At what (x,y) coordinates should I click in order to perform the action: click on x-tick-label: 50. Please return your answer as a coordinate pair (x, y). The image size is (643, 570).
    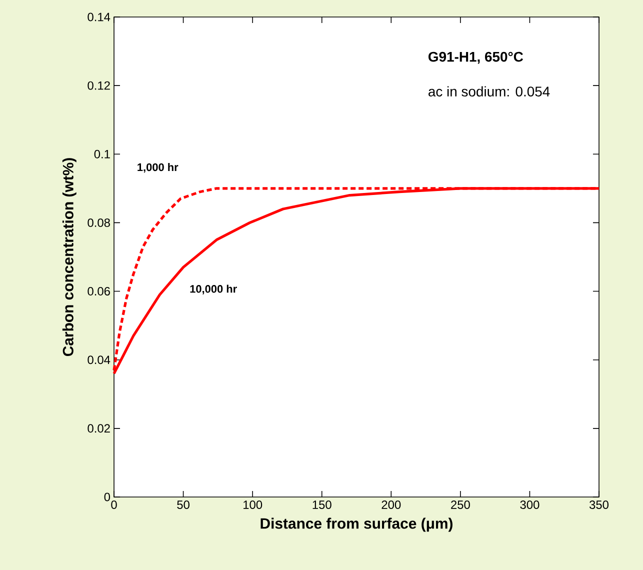
    Looking at the image, I should click on (183, 504).